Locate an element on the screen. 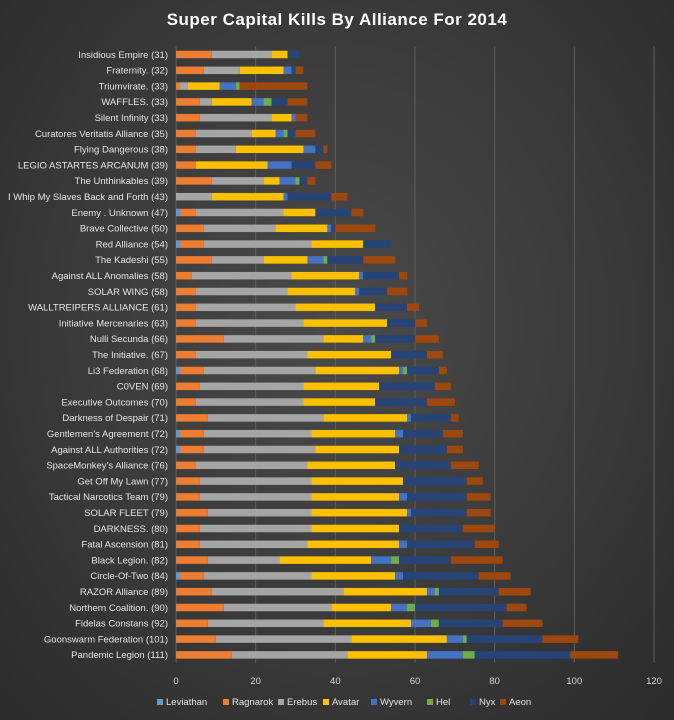 This screenshot has height=720, width=674. legend-swatch-erebus is located at coordinates (281, 702).